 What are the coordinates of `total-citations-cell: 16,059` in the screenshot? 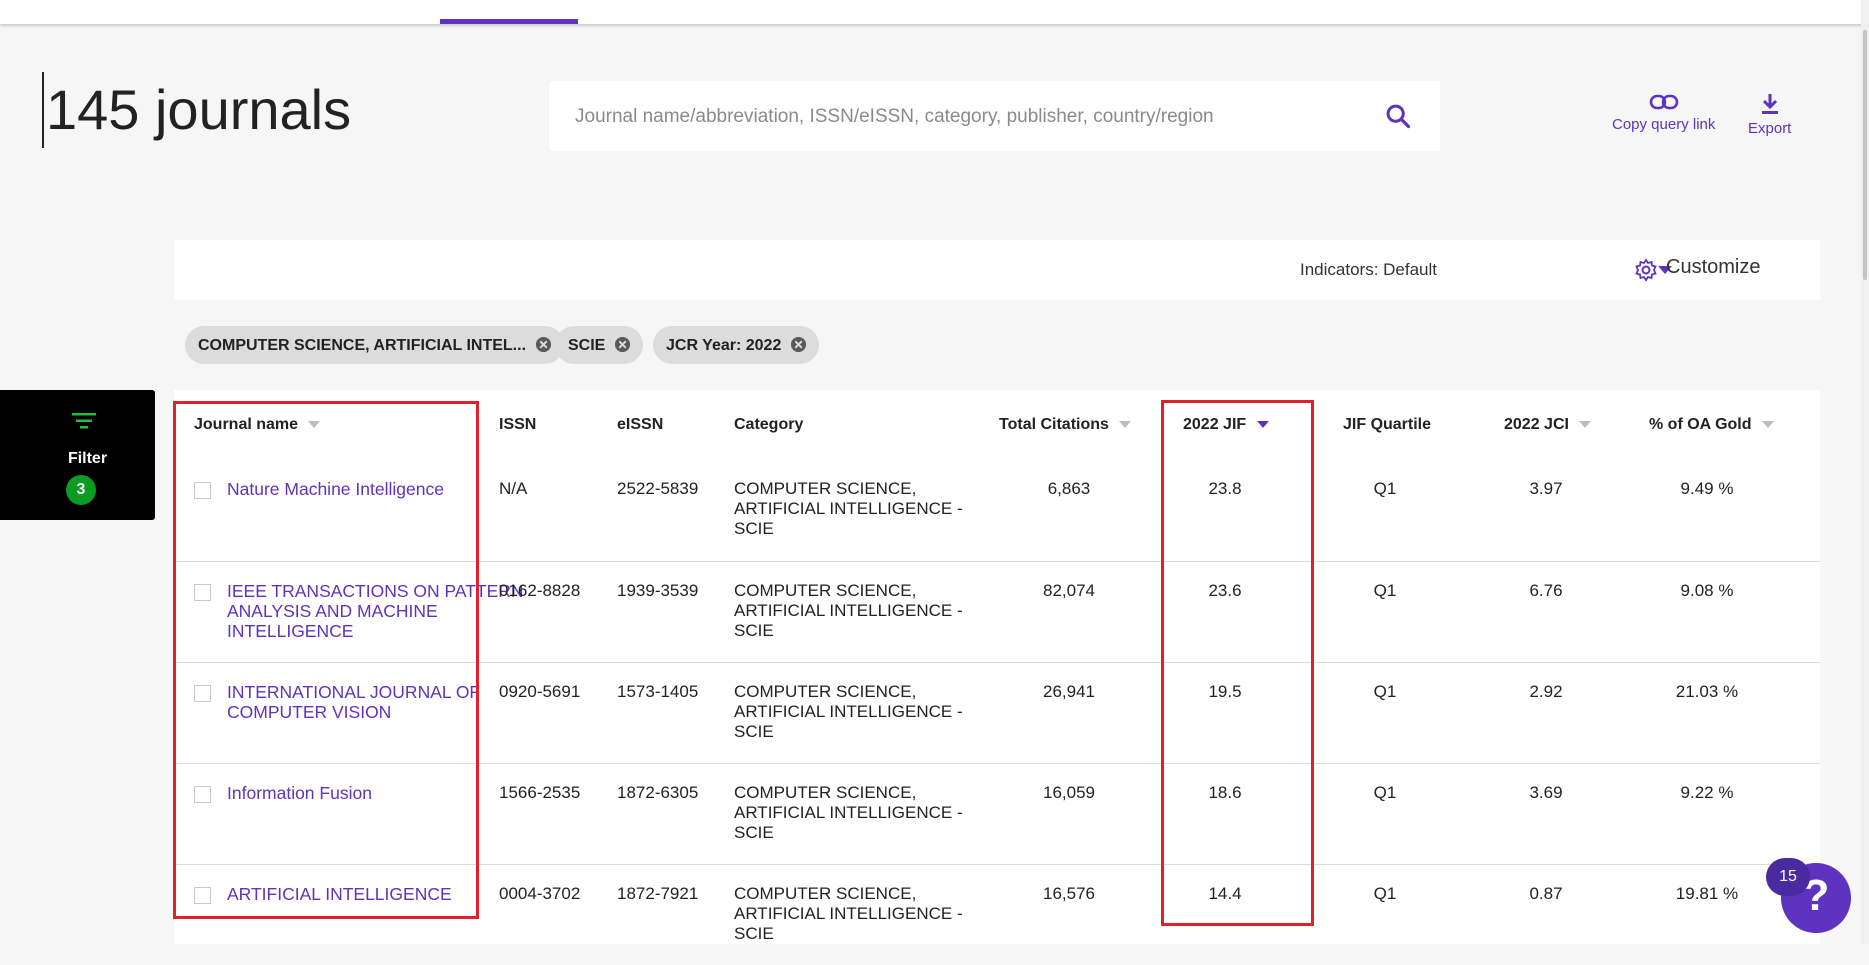 It's located at (1069, 792).